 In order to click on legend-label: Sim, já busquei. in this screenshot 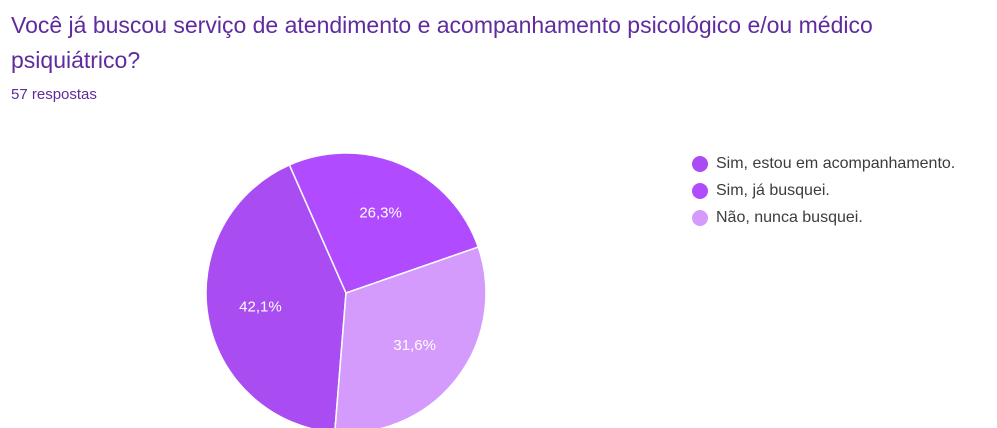, I will do `click(773, 190)`.